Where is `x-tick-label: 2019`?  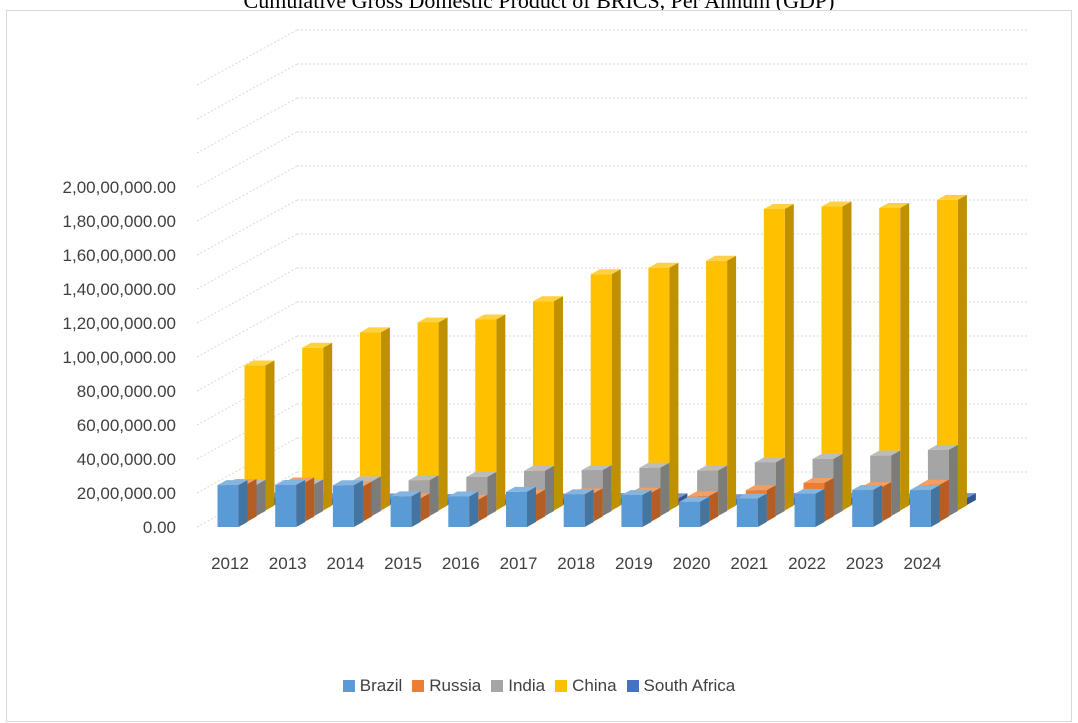
x-tick-label: 2019 is located at coordinates (634, 563).